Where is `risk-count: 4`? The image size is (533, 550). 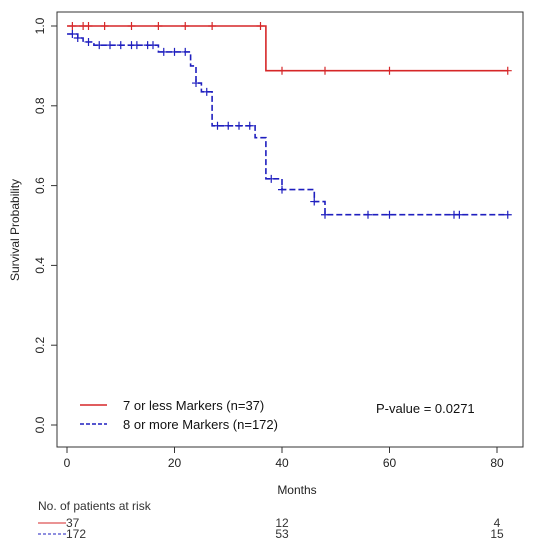 risk-count: 4 is located at coordinates (497, 523).